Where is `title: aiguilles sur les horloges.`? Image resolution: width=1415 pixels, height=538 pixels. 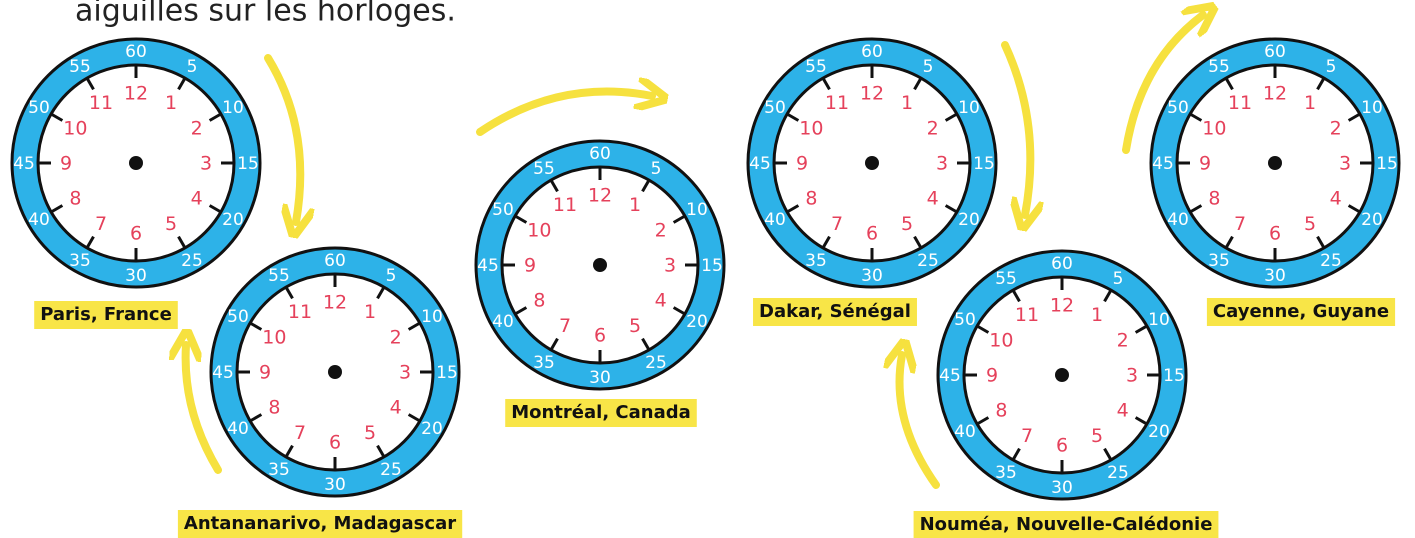
title: aiguilles sur les horloges. is located at coordinates (265, 14).